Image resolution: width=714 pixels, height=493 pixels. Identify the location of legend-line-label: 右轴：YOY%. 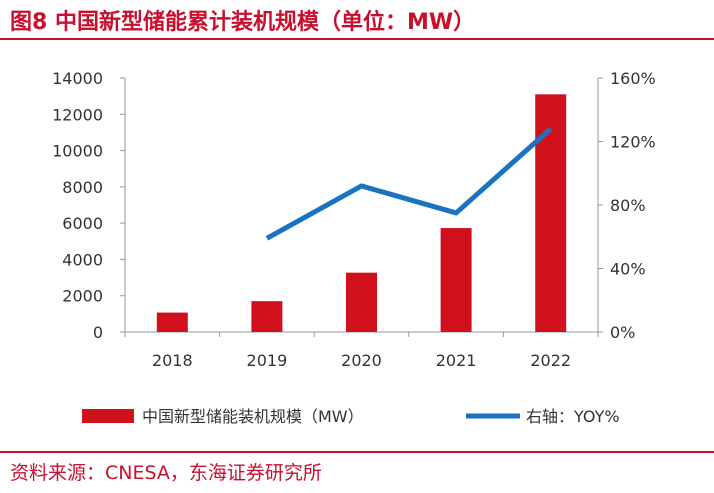
(573, 416).